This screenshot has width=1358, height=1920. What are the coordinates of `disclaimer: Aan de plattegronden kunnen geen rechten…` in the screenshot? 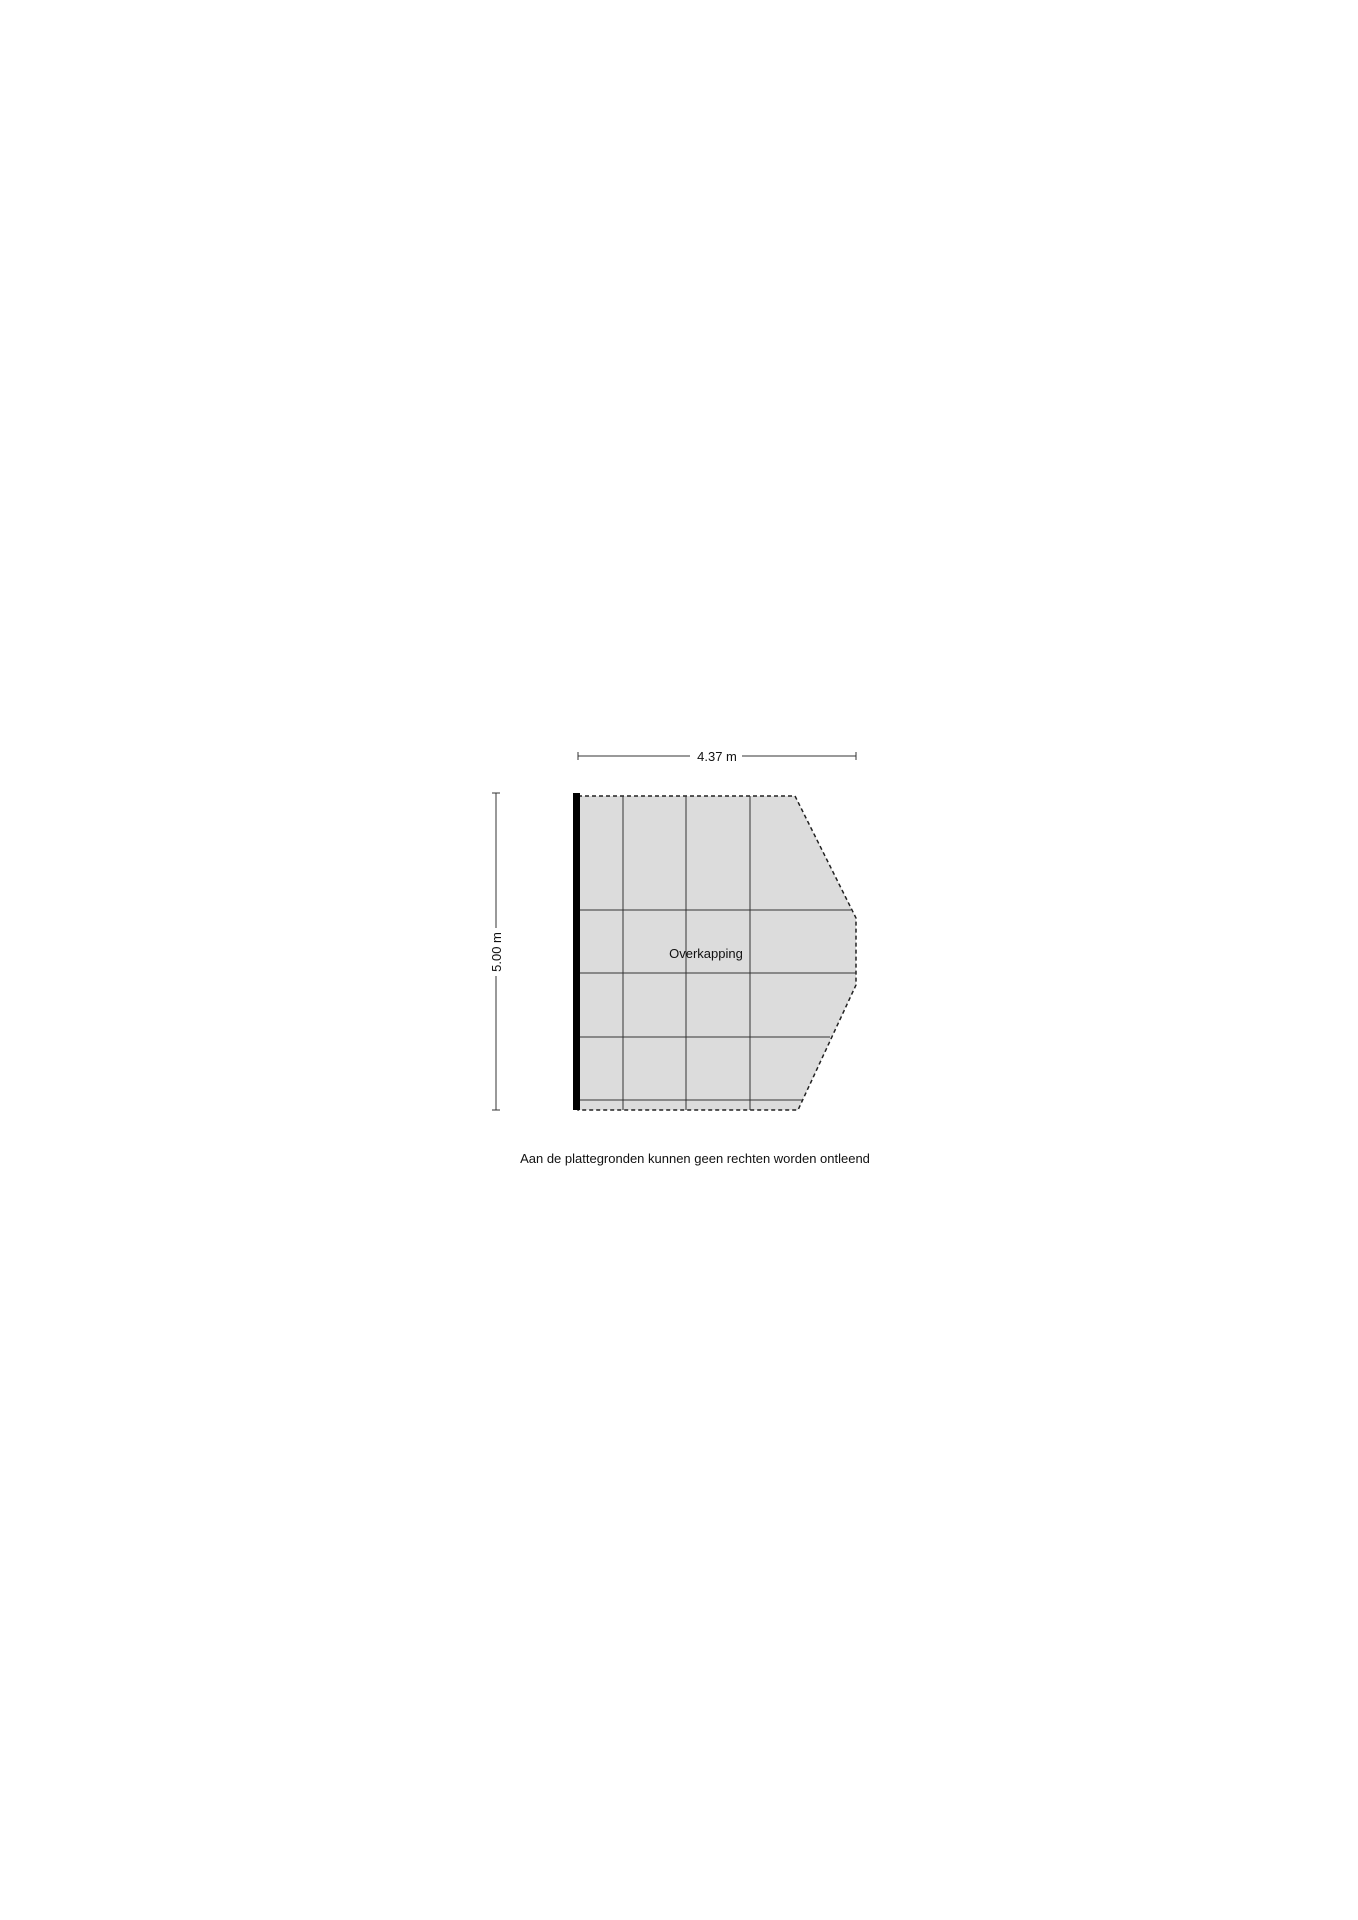 It's located at (695, 1158).